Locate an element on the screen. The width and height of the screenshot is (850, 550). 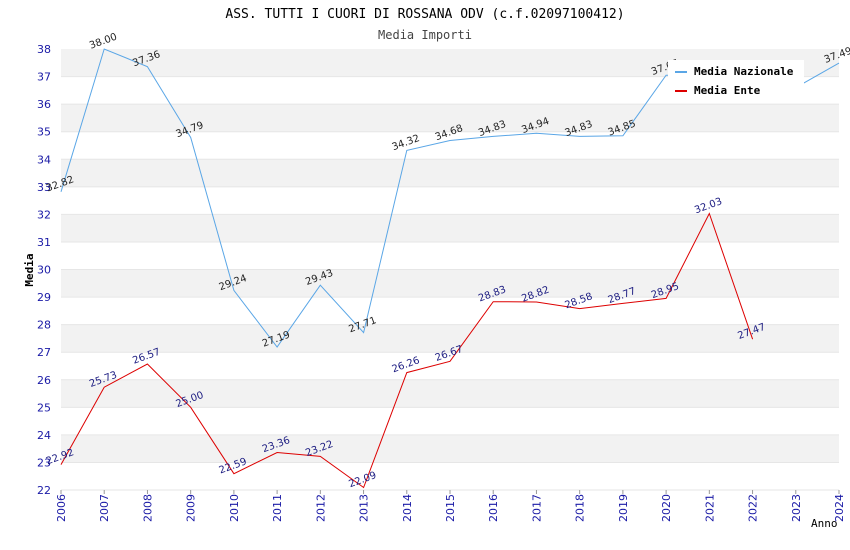
y-tick-label: 30 is located at coordinates (44, 270).